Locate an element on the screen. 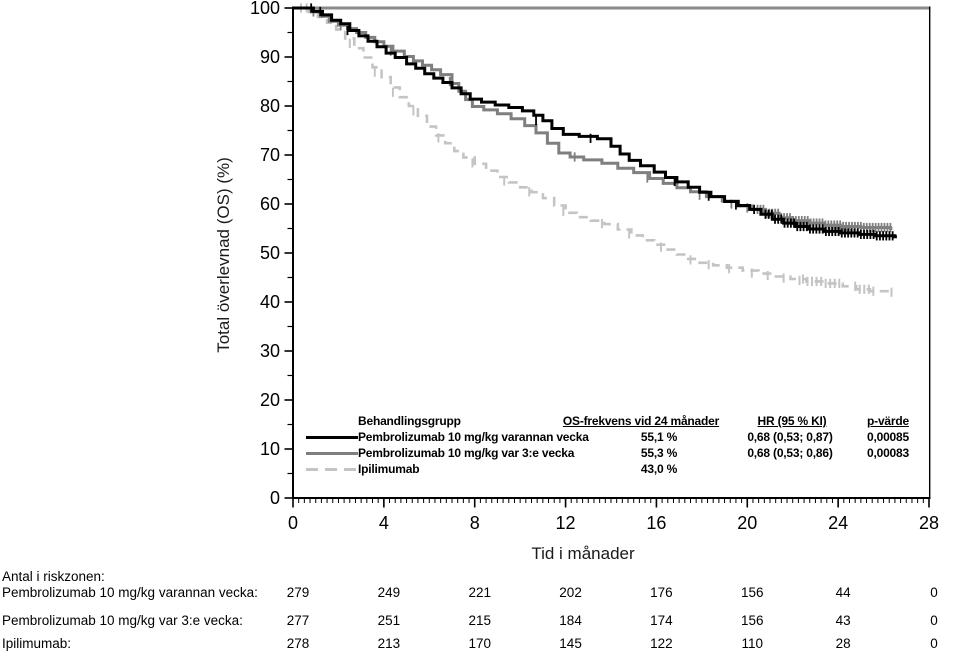  y-tick-label: 20 is located at coordinates (270, 400).